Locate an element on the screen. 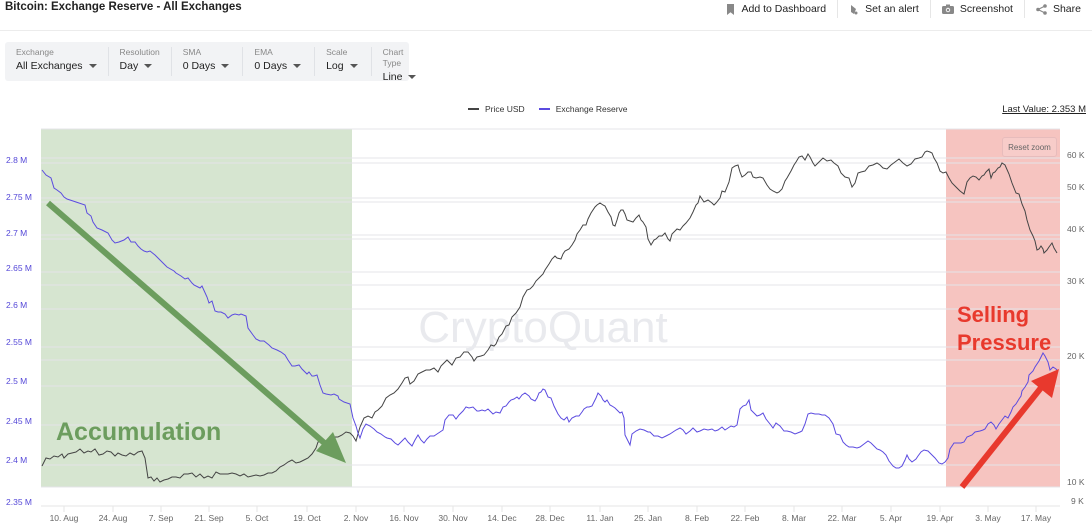  x-tick: 8. Feb is located at coordinates (697, 518).